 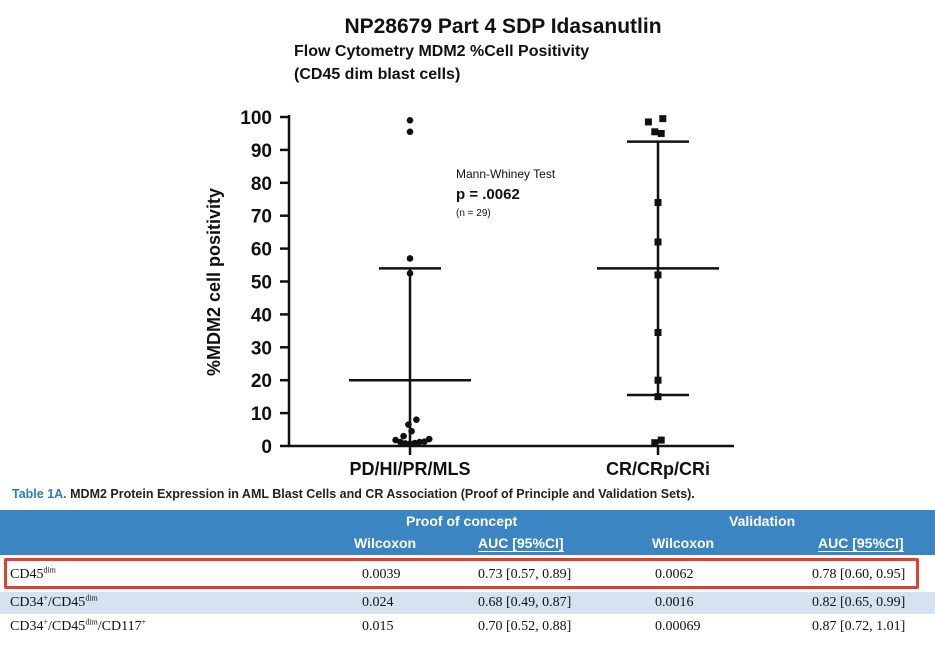 I want to click on group-header-validation: Validation, so click(x=762, y=521).